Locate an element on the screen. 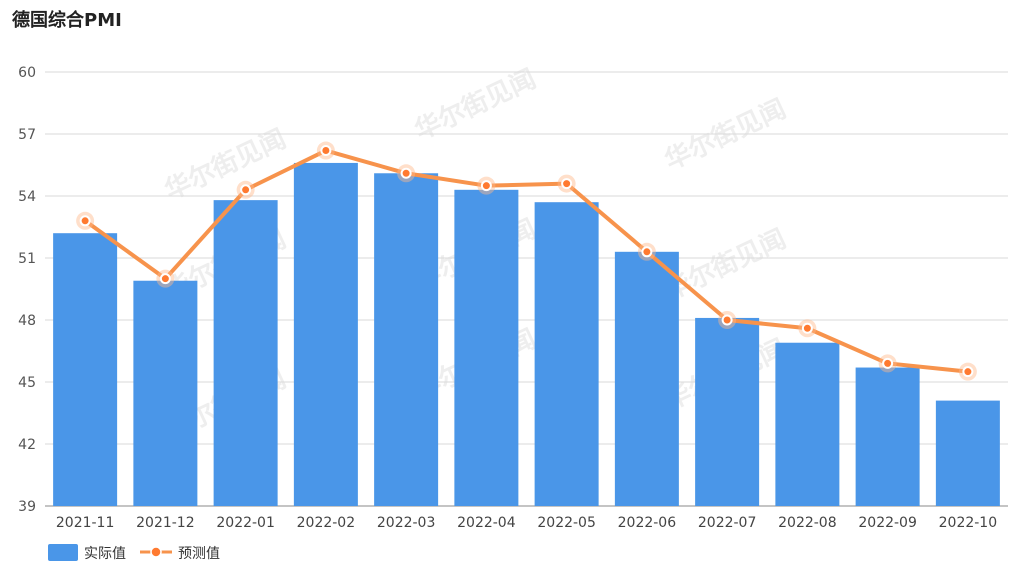 The height and width of the screenshot is (570, 1024). y-tick-label: 48 is located at coordinates (27, 321).